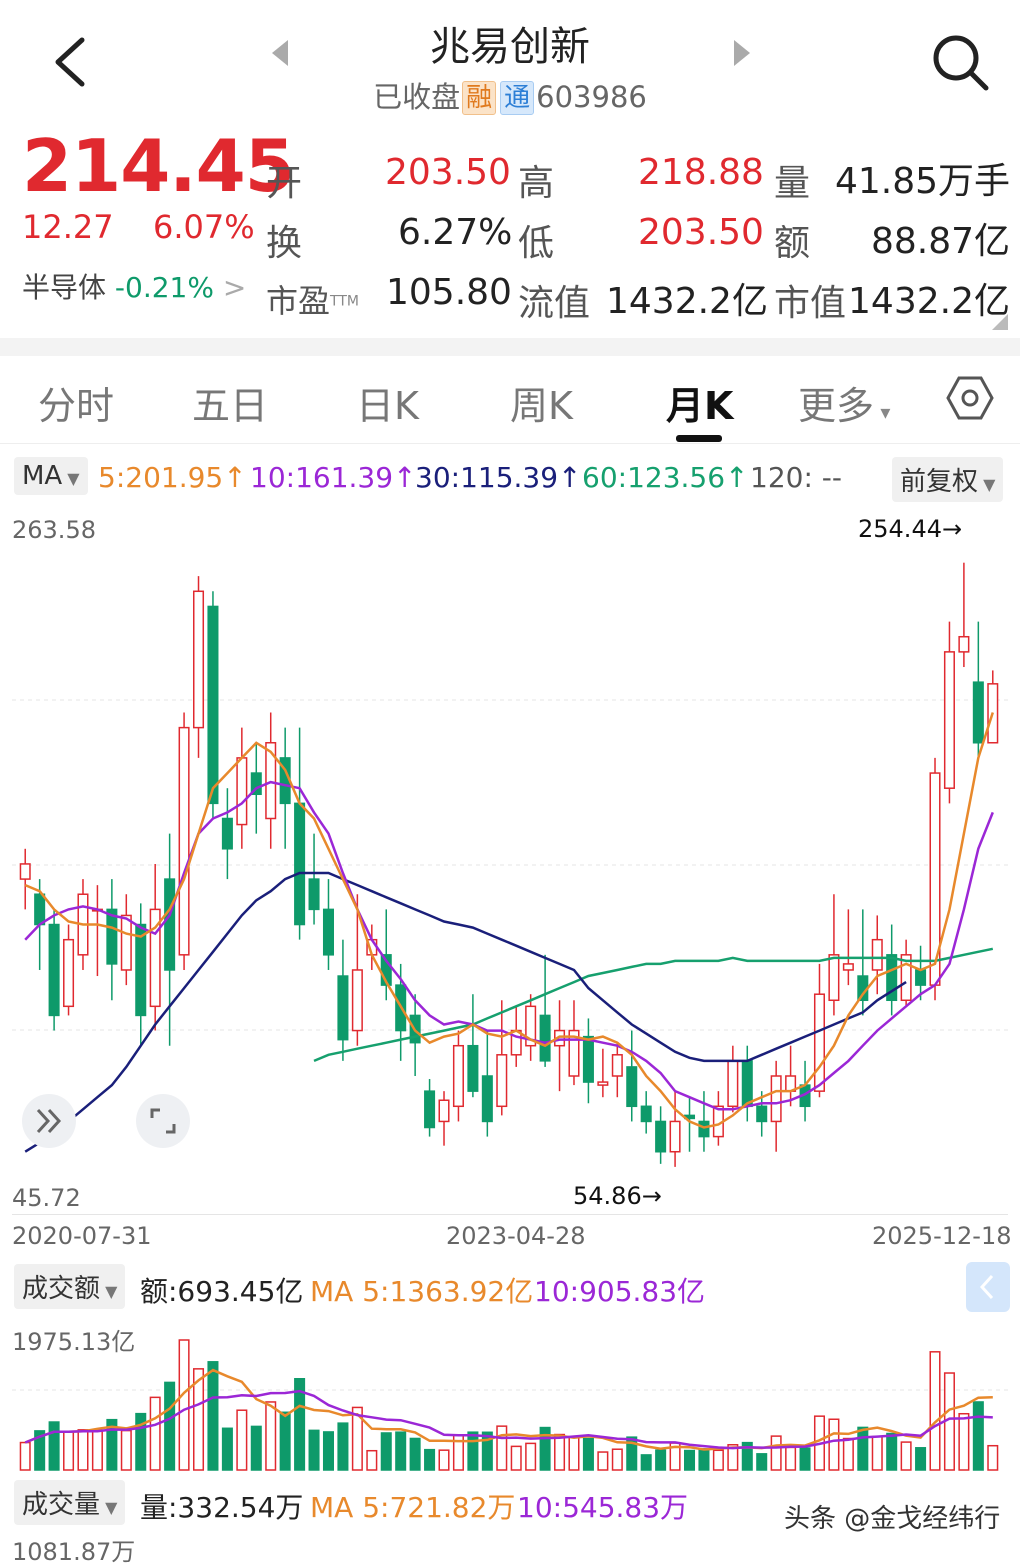  What do you see at coordinates (158, 166) in the screenshot?
I see `current-price: 214.45` at bounding box center [158, 166].